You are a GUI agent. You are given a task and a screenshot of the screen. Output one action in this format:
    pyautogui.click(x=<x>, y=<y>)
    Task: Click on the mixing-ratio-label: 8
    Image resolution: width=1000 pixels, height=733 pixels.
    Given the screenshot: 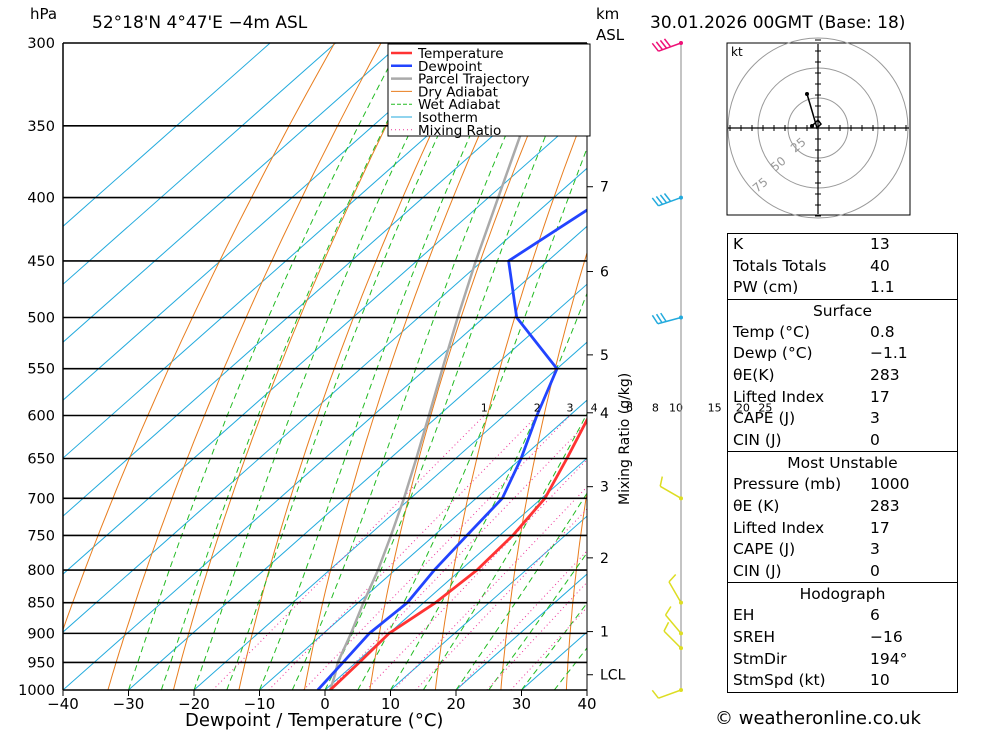 What is the action you would take?
    pyautogui.click(x=655, y=407)
    